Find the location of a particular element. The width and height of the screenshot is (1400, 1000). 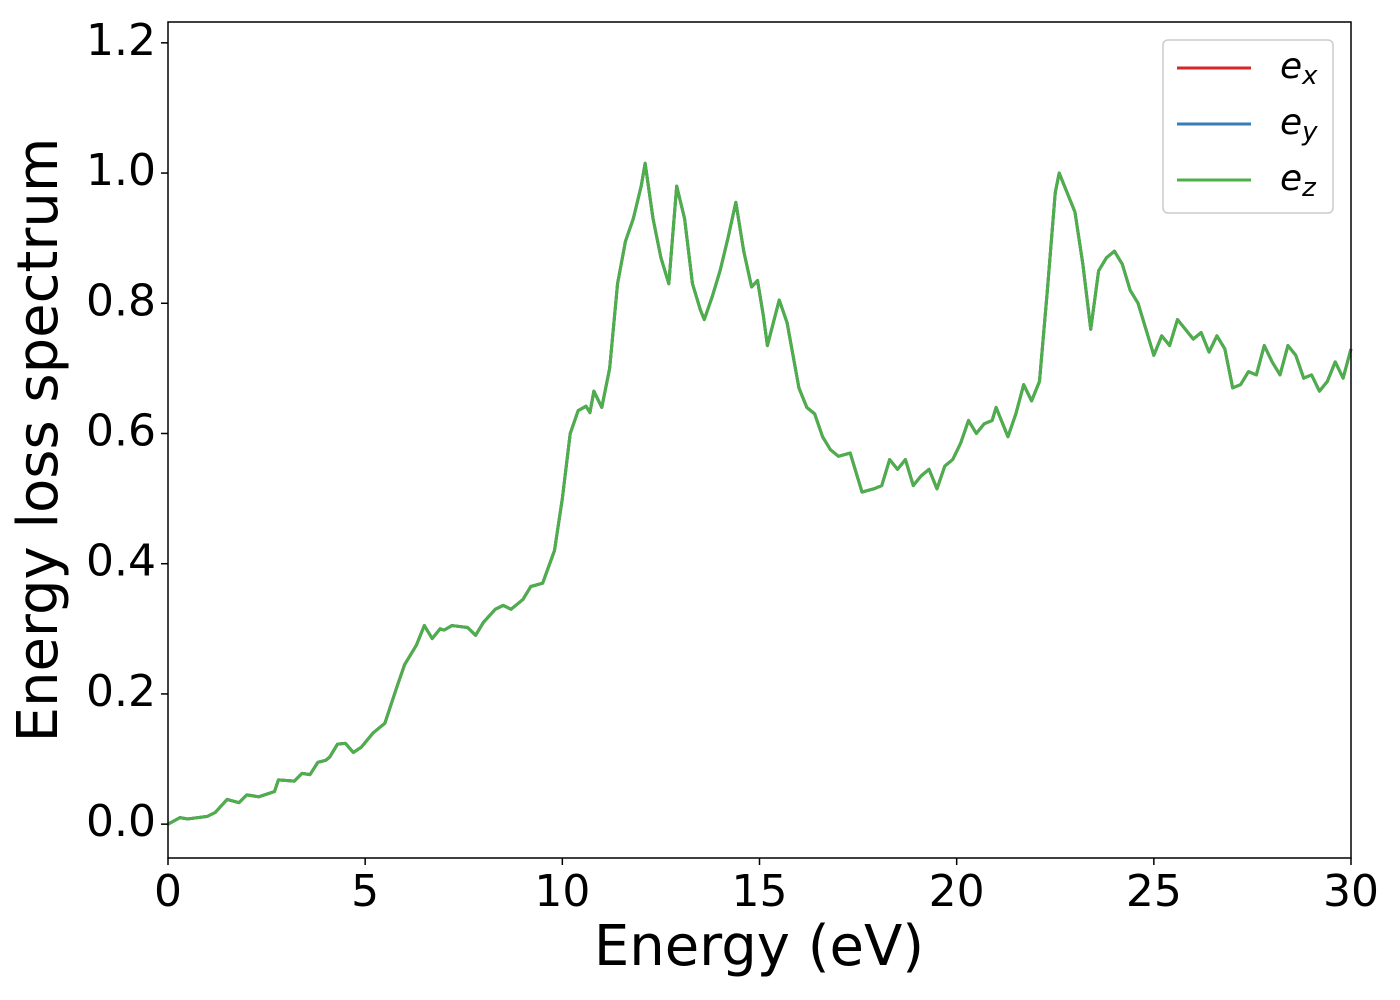

x-tick-label: 25 is located at coordinates (1154, 891).